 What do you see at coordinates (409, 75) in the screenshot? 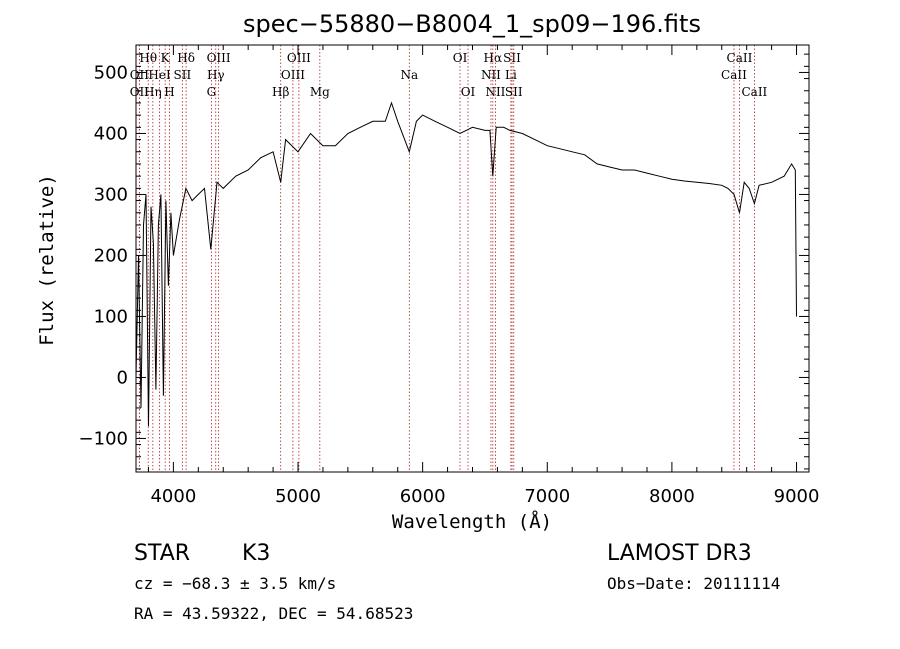
I see `spectral-line-label: Na` at bounding box center [409, 75].